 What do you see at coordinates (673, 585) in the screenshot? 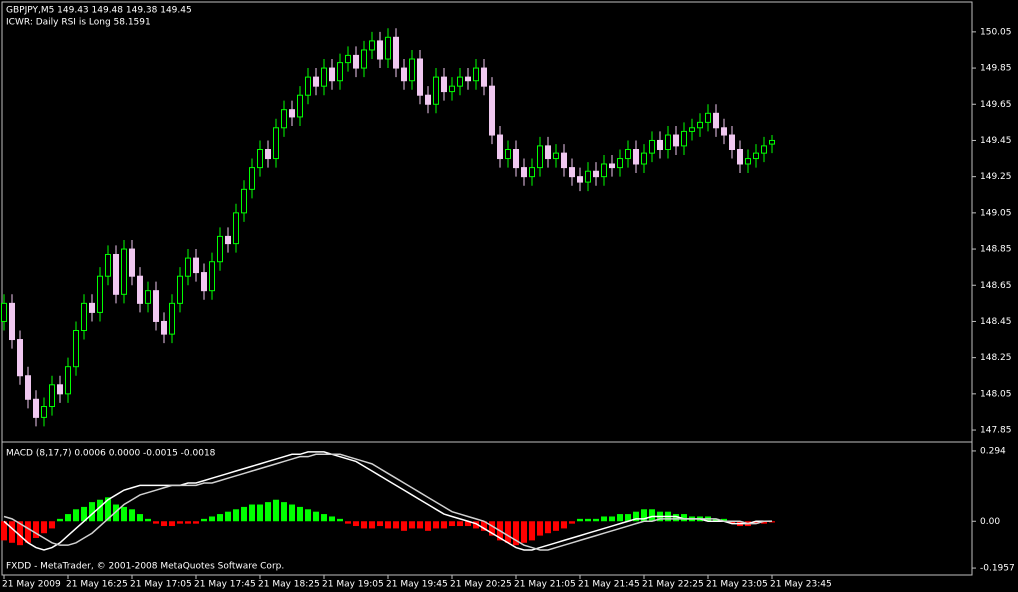
I see `x-tick-label: 21 May 22:25` at bounding box center [673, 585].